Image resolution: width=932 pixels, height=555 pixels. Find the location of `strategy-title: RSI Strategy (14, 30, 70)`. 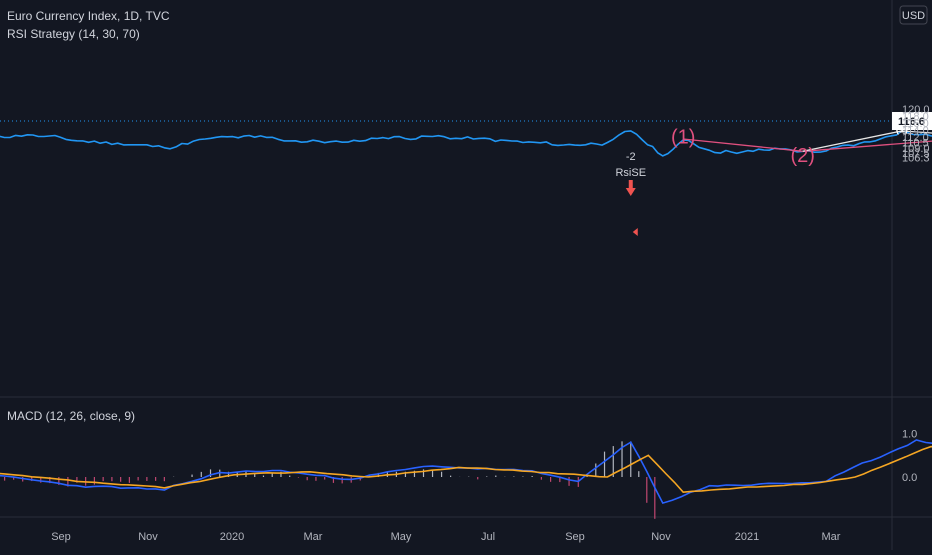

strategy-title: RSI Strategy (14, 30, 70) is located at coordinates (73, 34).